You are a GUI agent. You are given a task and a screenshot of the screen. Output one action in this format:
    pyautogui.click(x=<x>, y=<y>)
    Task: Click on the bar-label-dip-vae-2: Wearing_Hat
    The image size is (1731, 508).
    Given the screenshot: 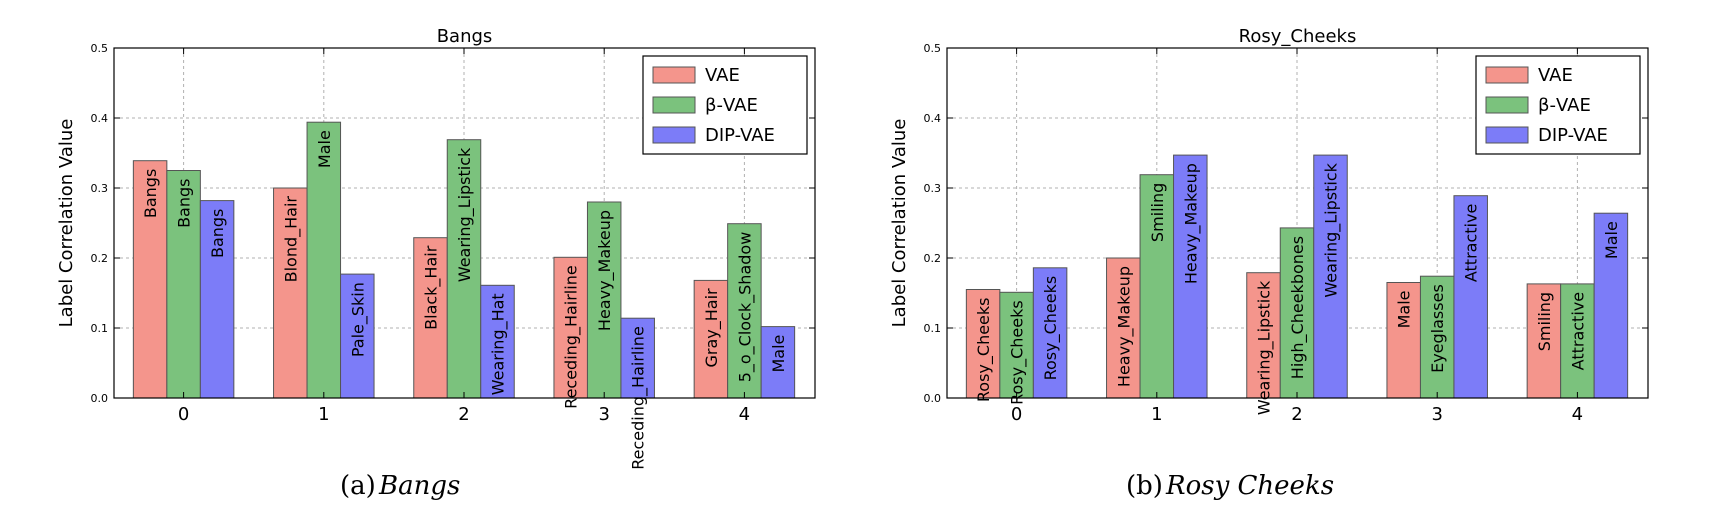 What is the action you would take?
    pyautogui.click(x=499, y=344)
    